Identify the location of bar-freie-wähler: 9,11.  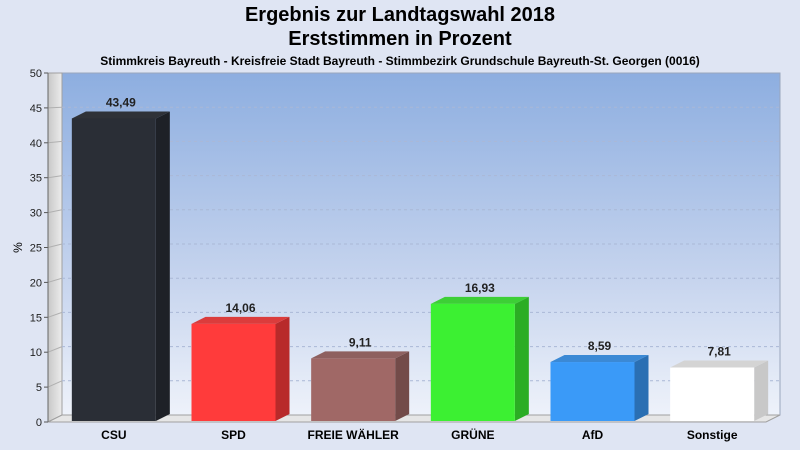
(360, 378).